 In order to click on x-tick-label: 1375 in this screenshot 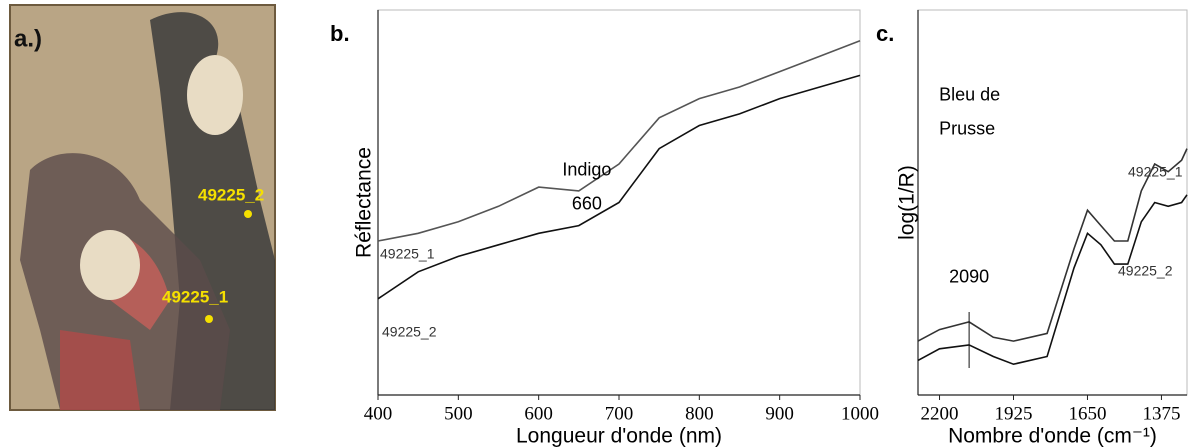, I will do `click(1161, 413)`.